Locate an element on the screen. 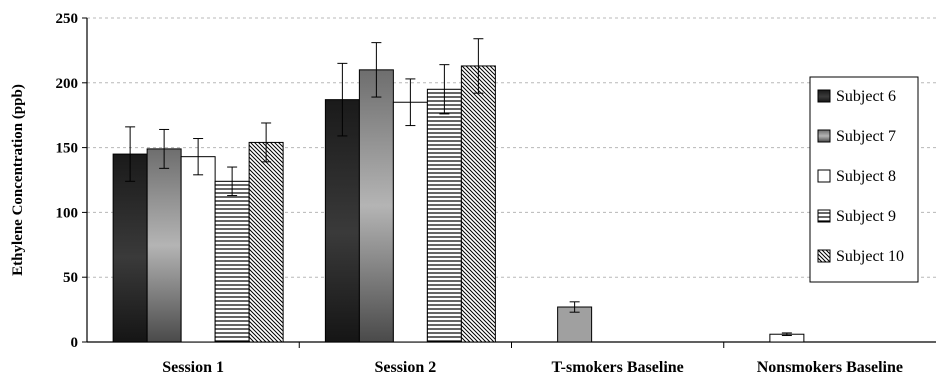  y-axis-label: Ethylene Concentration (ppb) is located at coordinates (18, 180).